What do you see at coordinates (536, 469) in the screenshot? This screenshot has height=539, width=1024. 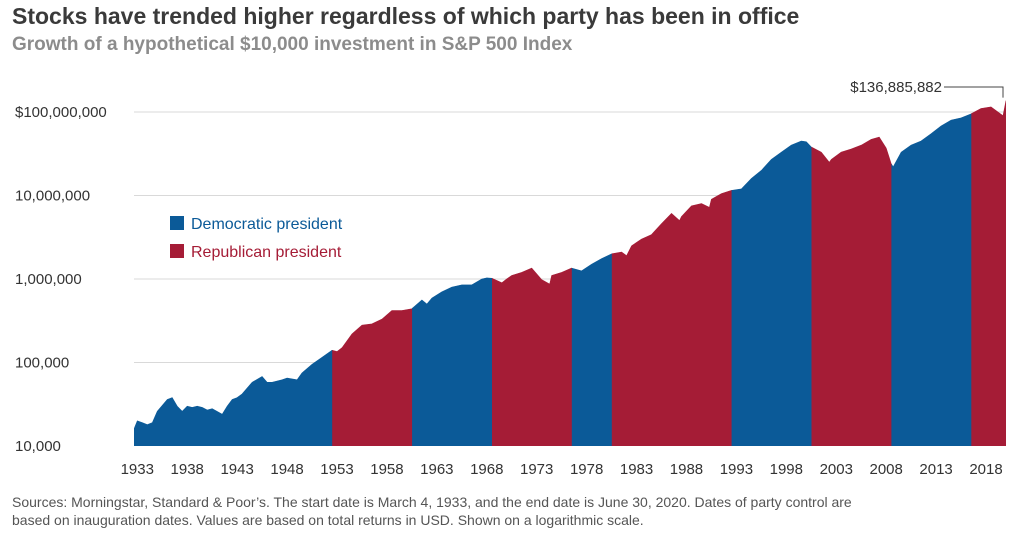 I see `x-tick-label: 1973` at bounding box center [536, 469].